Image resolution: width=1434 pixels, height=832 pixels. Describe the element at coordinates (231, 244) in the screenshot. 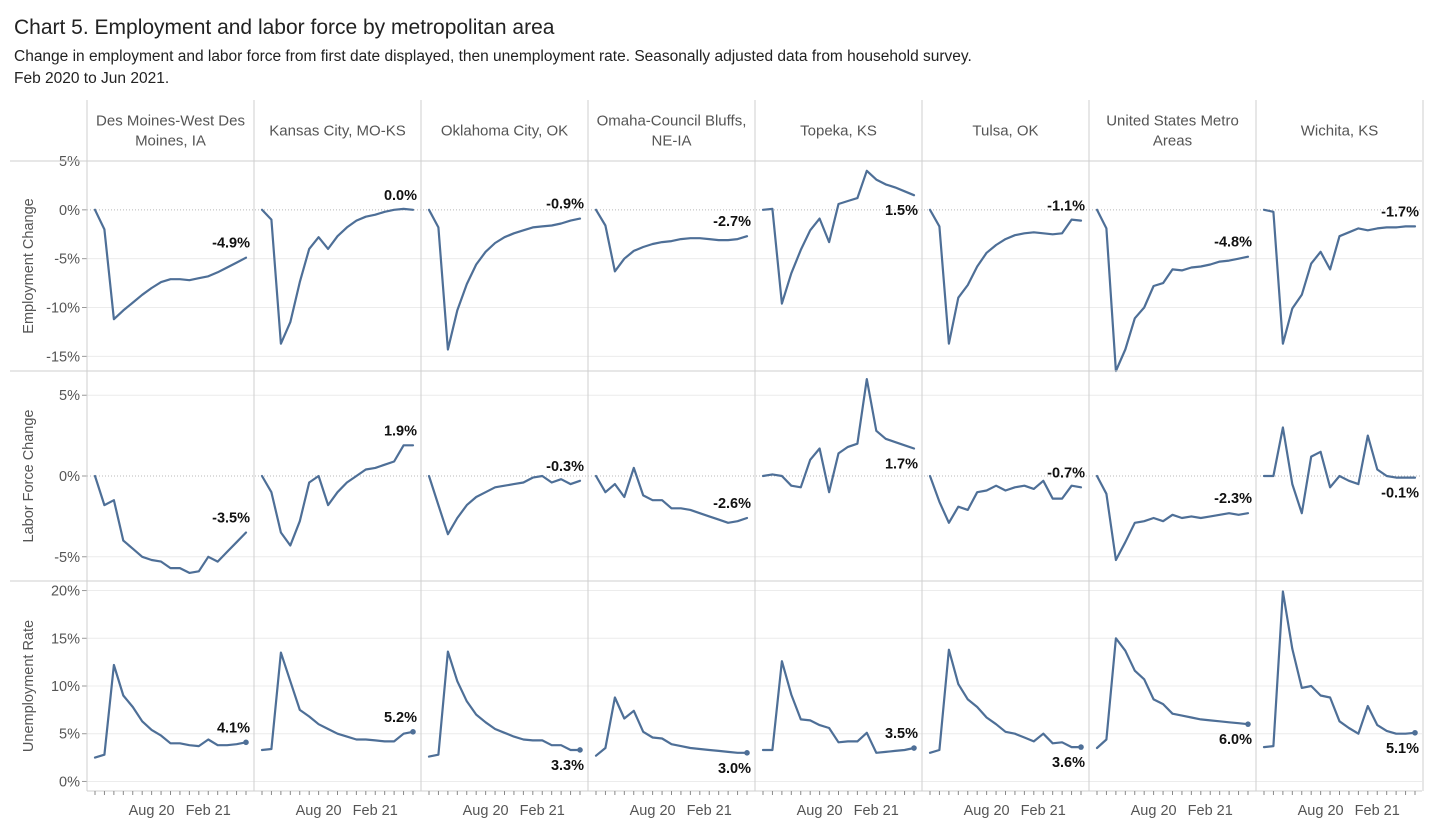

I see `end-value-label: -4.9%` at that location.